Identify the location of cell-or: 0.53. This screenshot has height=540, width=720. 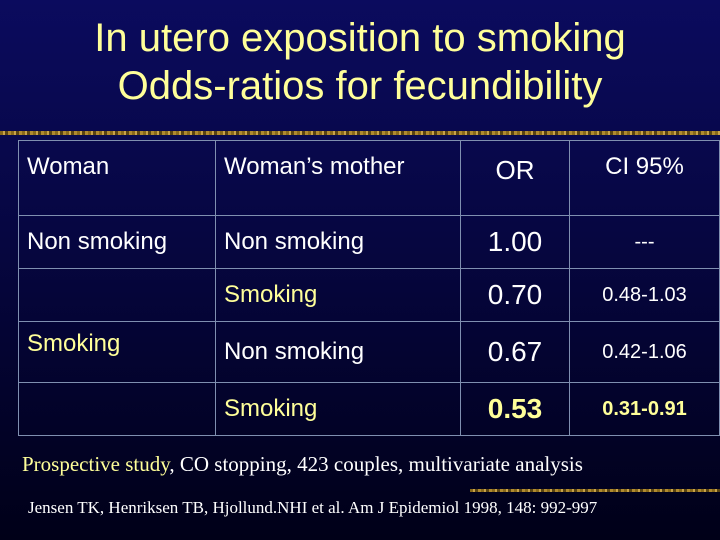
(515, 409).